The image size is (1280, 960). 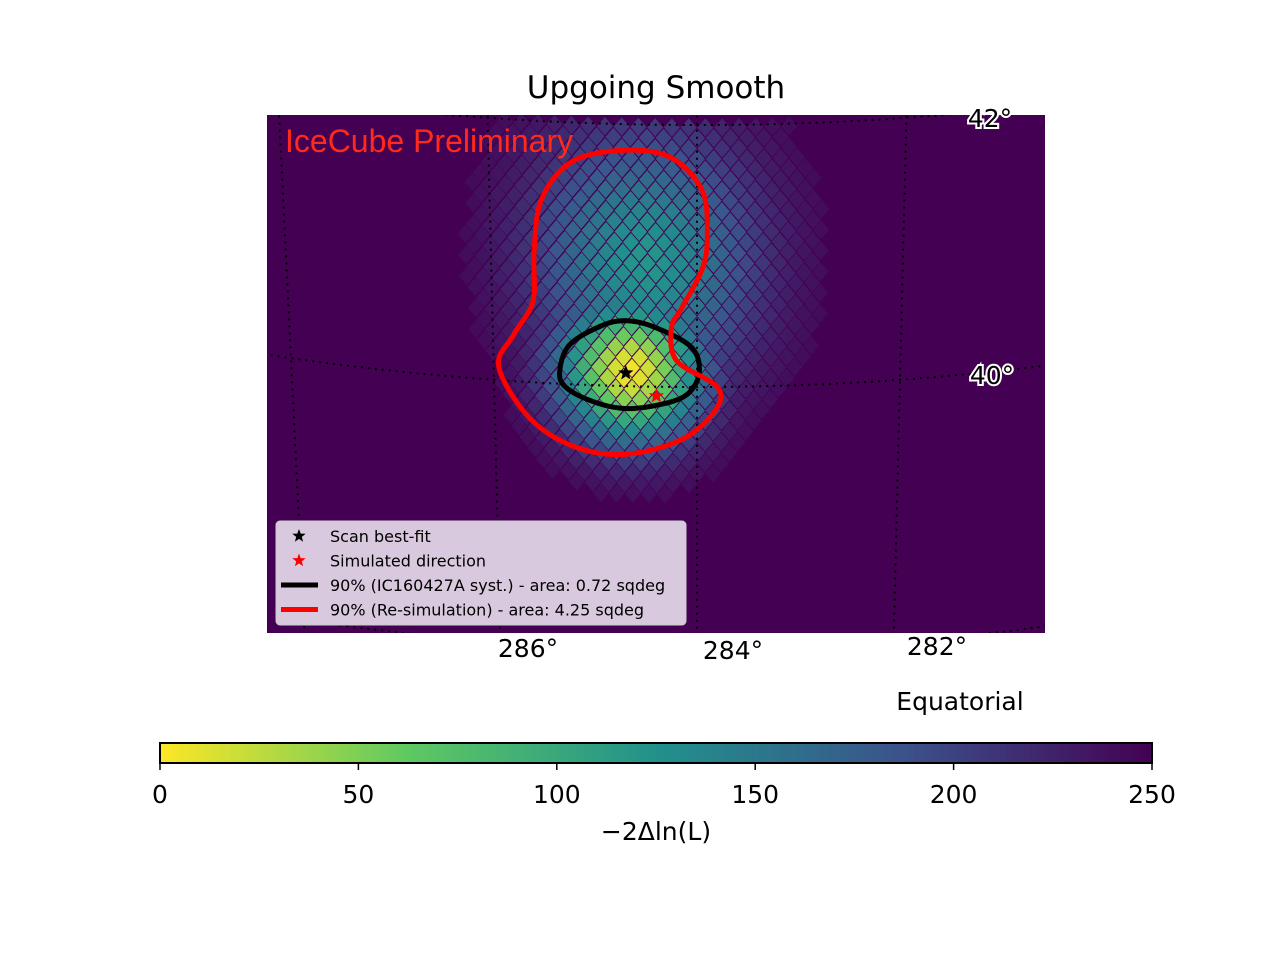 I want to click on colorbar-tick-label: 0, so click(x=160, y=794).